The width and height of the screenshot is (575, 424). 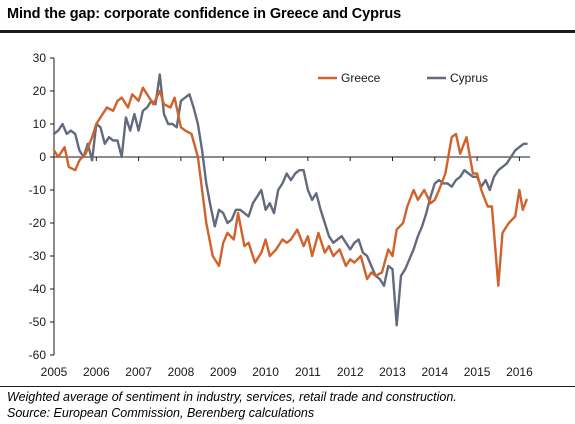 I want to click on x-tick-label: 2013, so click(x=392, y=372).